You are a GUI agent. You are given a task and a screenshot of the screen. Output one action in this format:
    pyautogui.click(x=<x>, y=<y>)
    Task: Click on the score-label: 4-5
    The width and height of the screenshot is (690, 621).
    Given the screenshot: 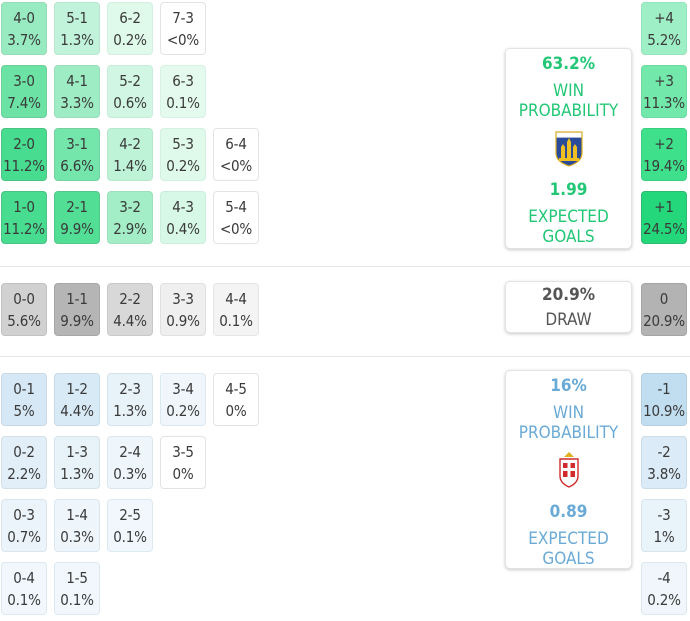 What is the action you would take?
    pyautogui.click(x=236, y=388)
    